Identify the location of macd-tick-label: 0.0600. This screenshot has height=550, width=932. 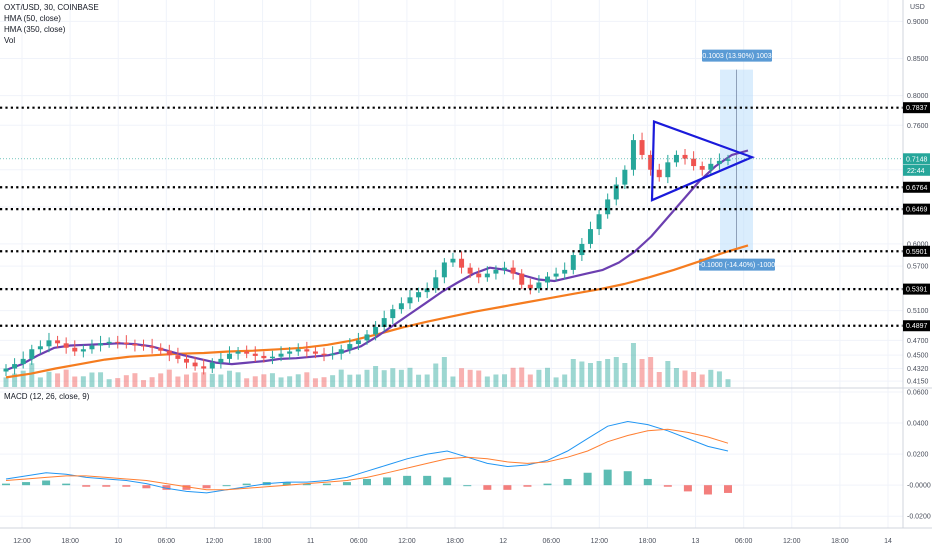
(918, 393).